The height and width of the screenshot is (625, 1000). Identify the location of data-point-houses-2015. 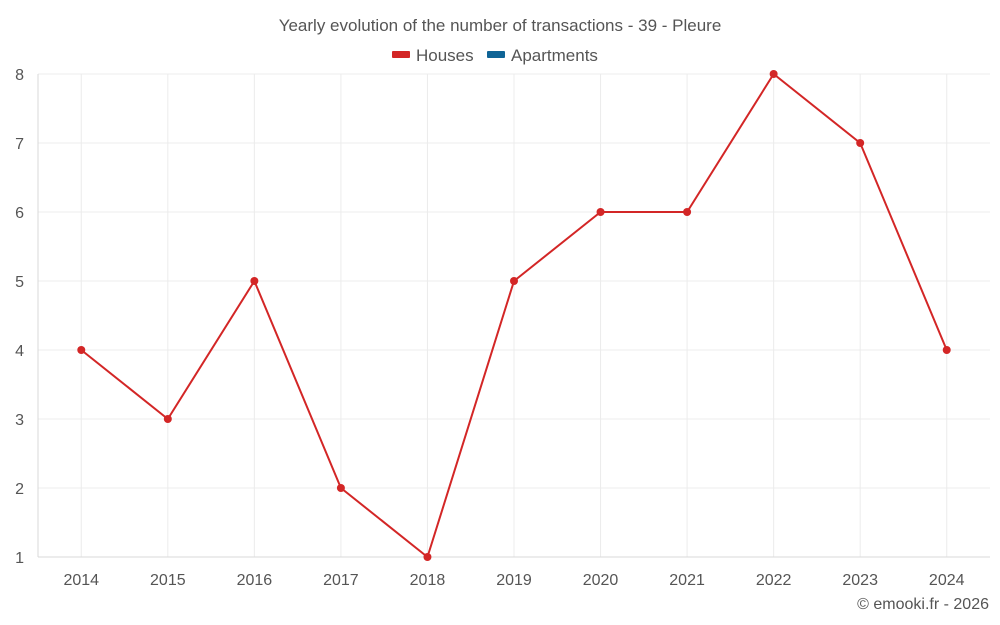
(167, 419).